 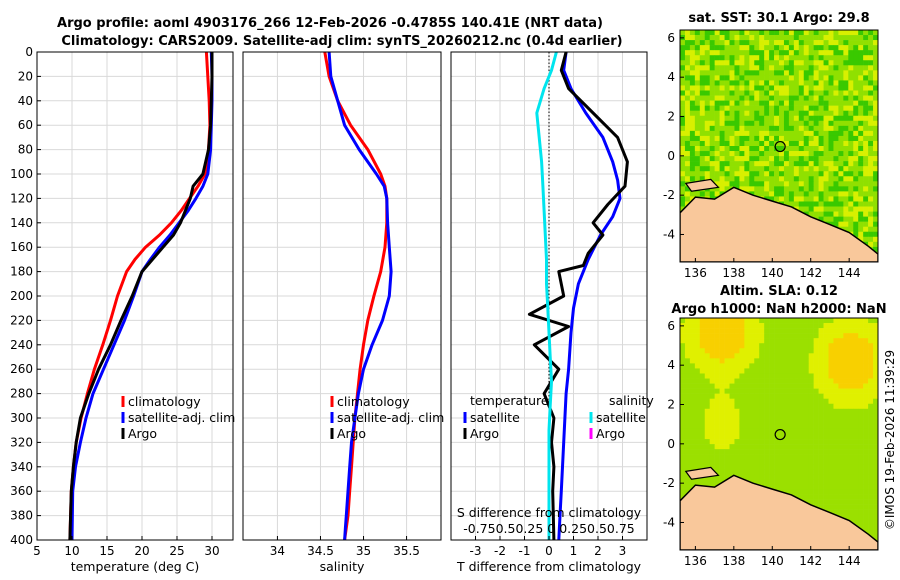 What do you see at coordinates (779, 224) in the screenshot?
I see `land-mass` at bounding box center [779, 224].